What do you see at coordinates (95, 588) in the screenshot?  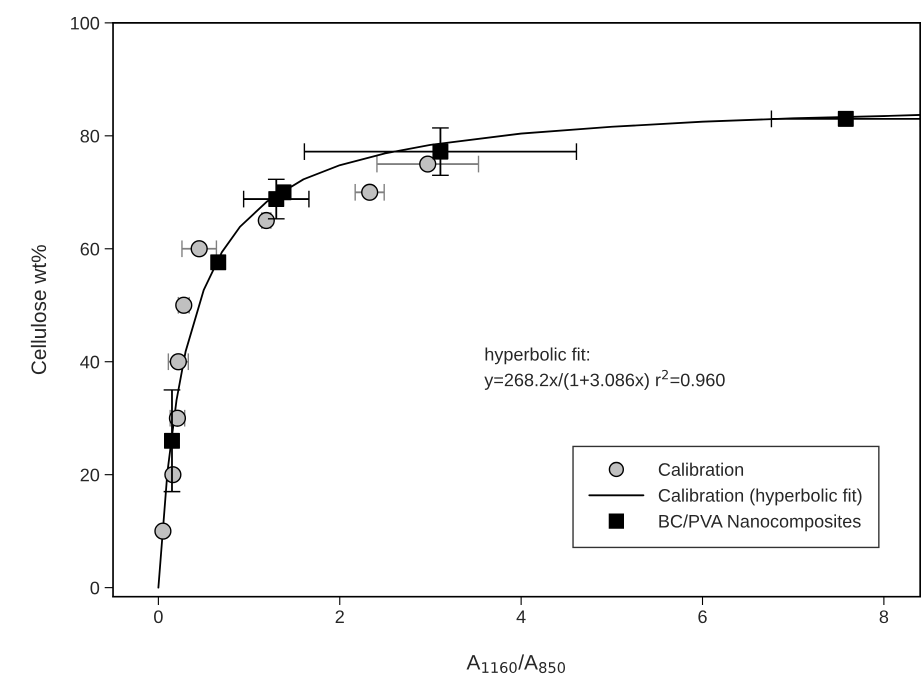 I see `y-tick-label: 0` at bounding box center [95, 588].